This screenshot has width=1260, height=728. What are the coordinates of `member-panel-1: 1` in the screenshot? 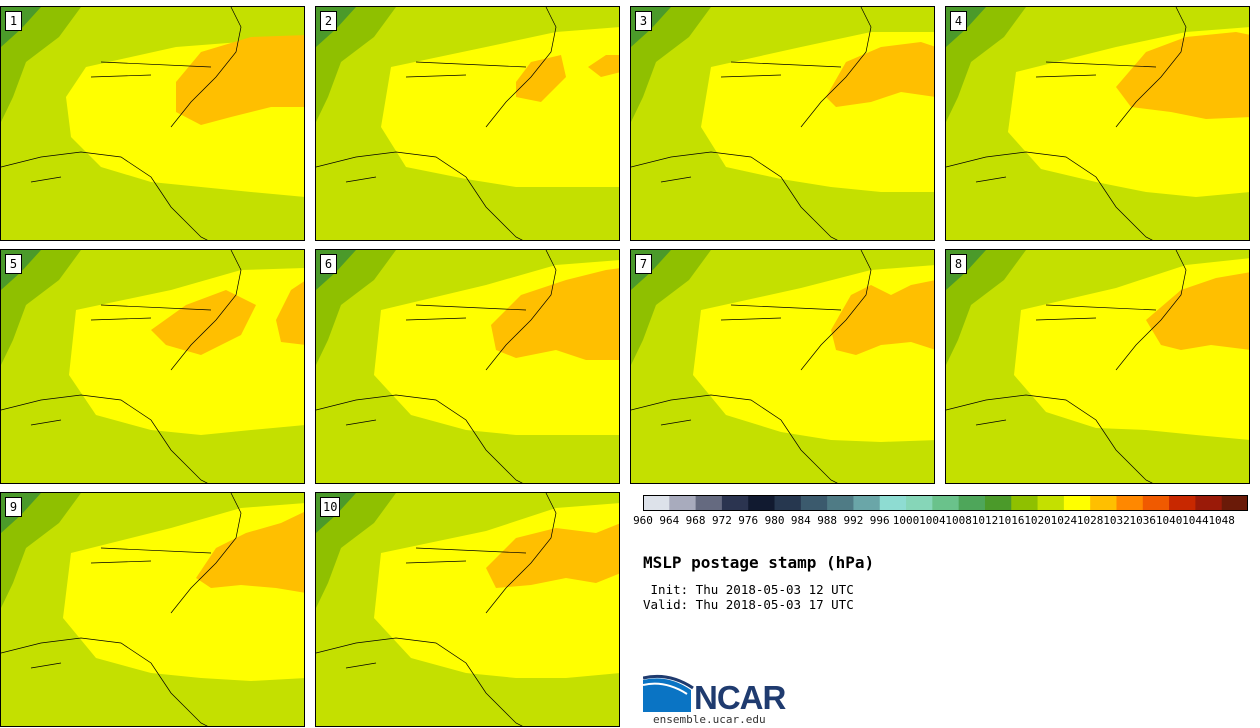 It's located at (152, 123).